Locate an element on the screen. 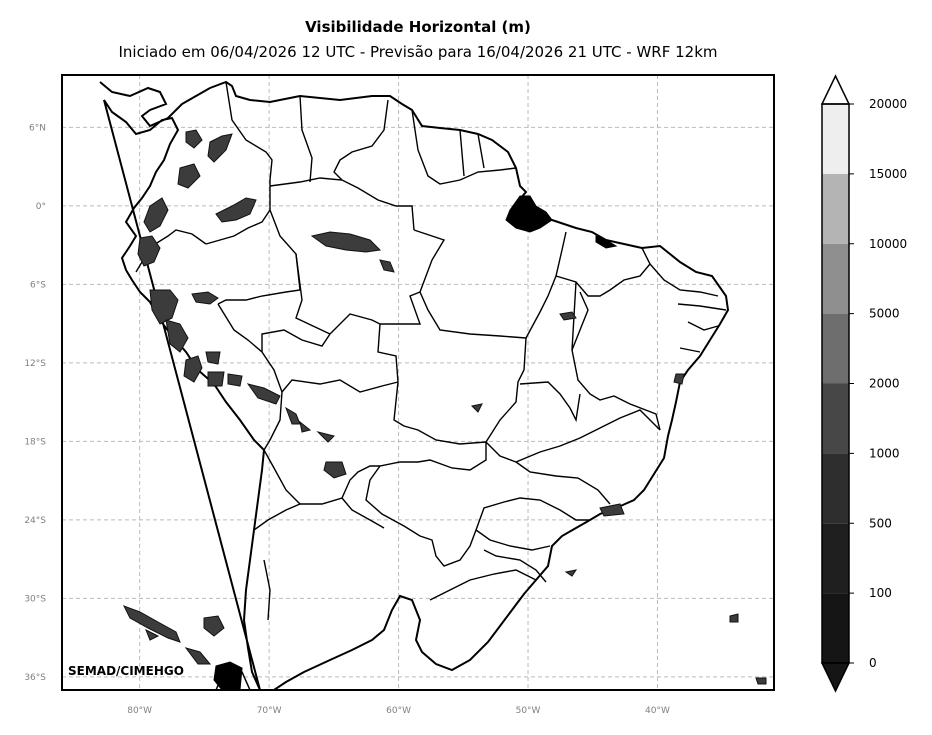 The width and height of the screenshot is (932, 735). credit-label: SEMAD/CIMEHGO is located at coordinates (126, 671).